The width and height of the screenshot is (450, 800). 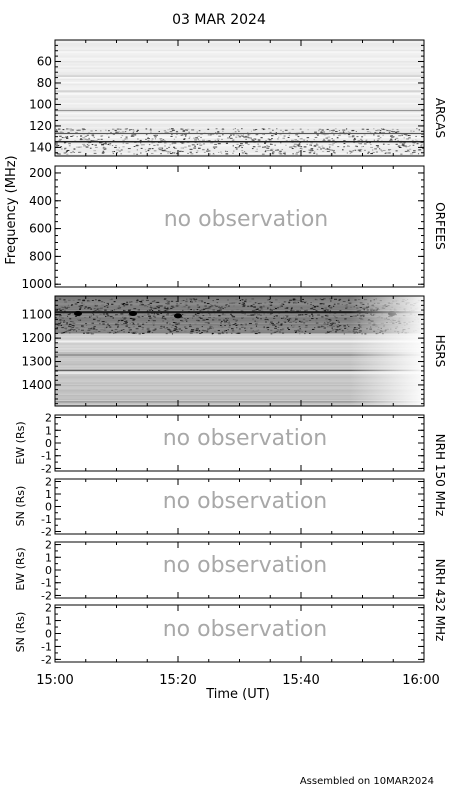 What do you see at coordinates (40, 173) in the screenshot?
I see `y-tick-label: 200` at bounding box center [40, 173].